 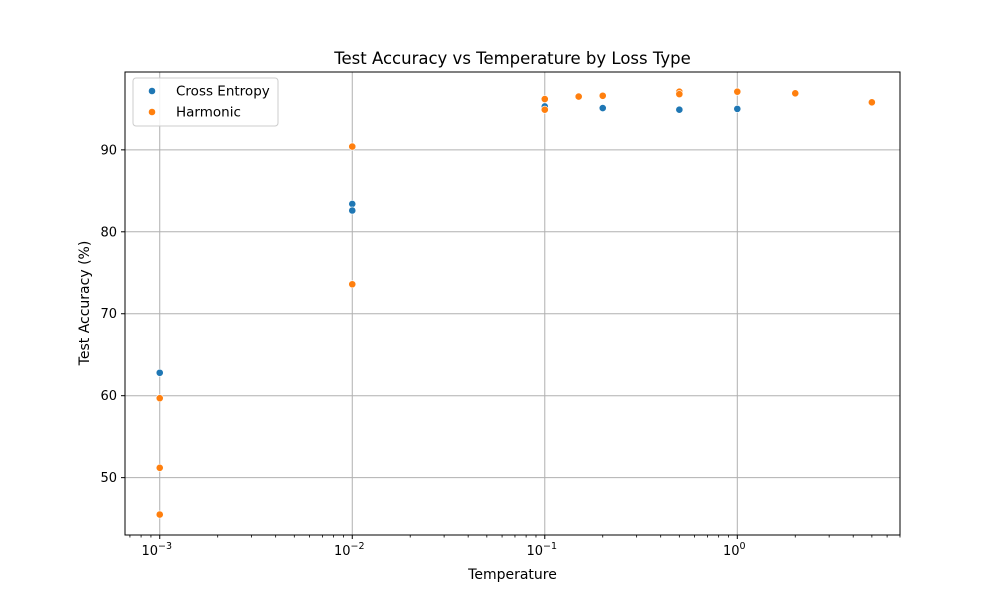 I want to click on x-tick-label: 10⁻², so click(x=349, y=550).